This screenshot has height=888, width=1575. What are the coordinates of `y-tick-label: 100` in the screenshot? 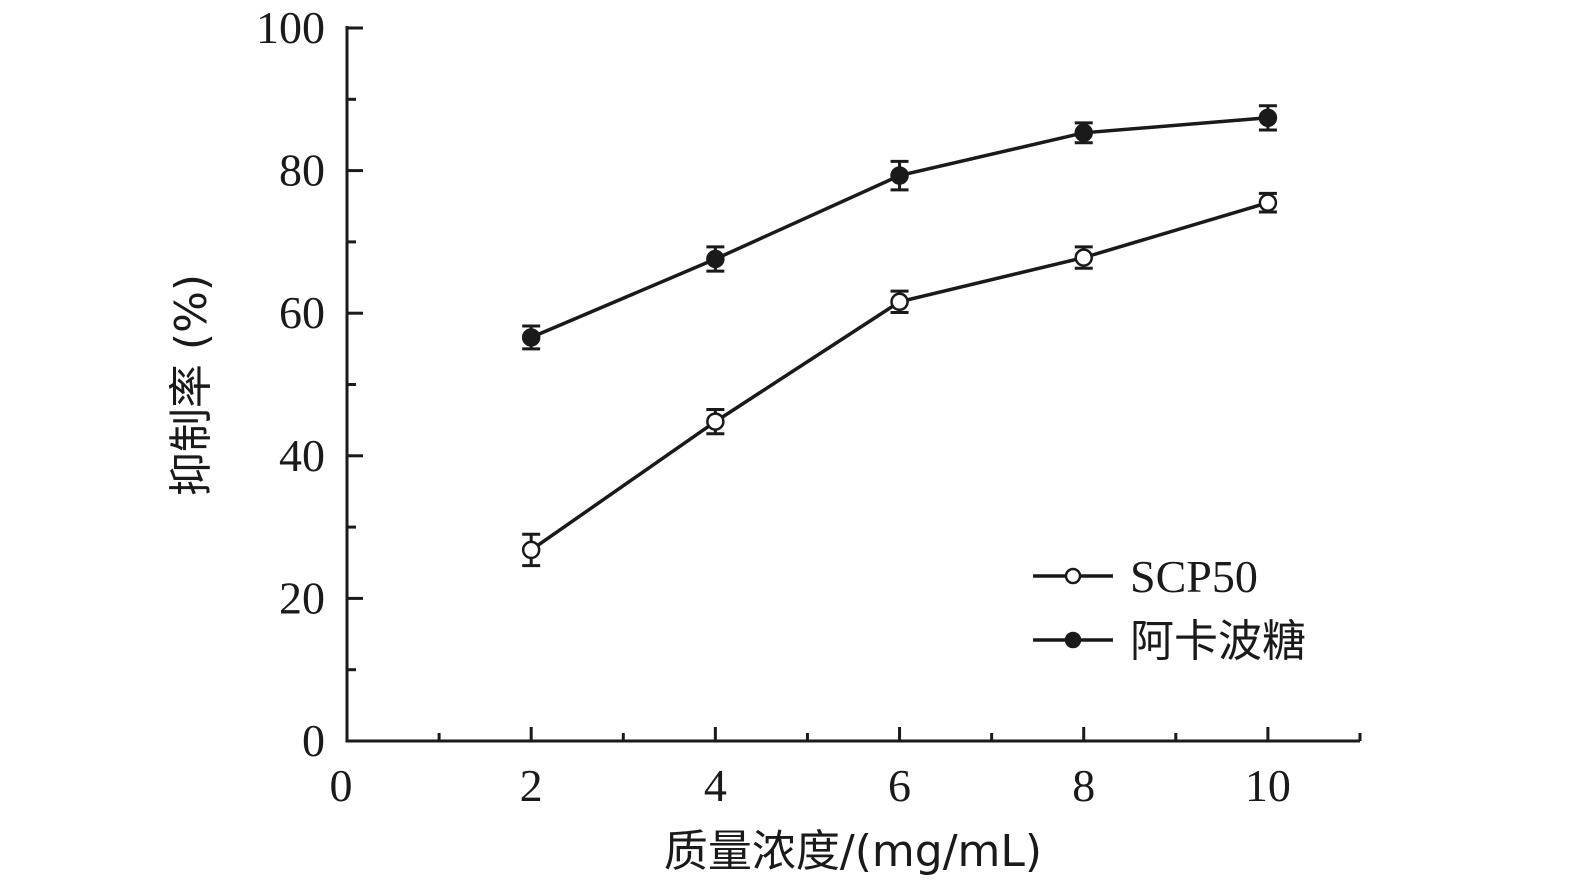 It's located at (290, 27).